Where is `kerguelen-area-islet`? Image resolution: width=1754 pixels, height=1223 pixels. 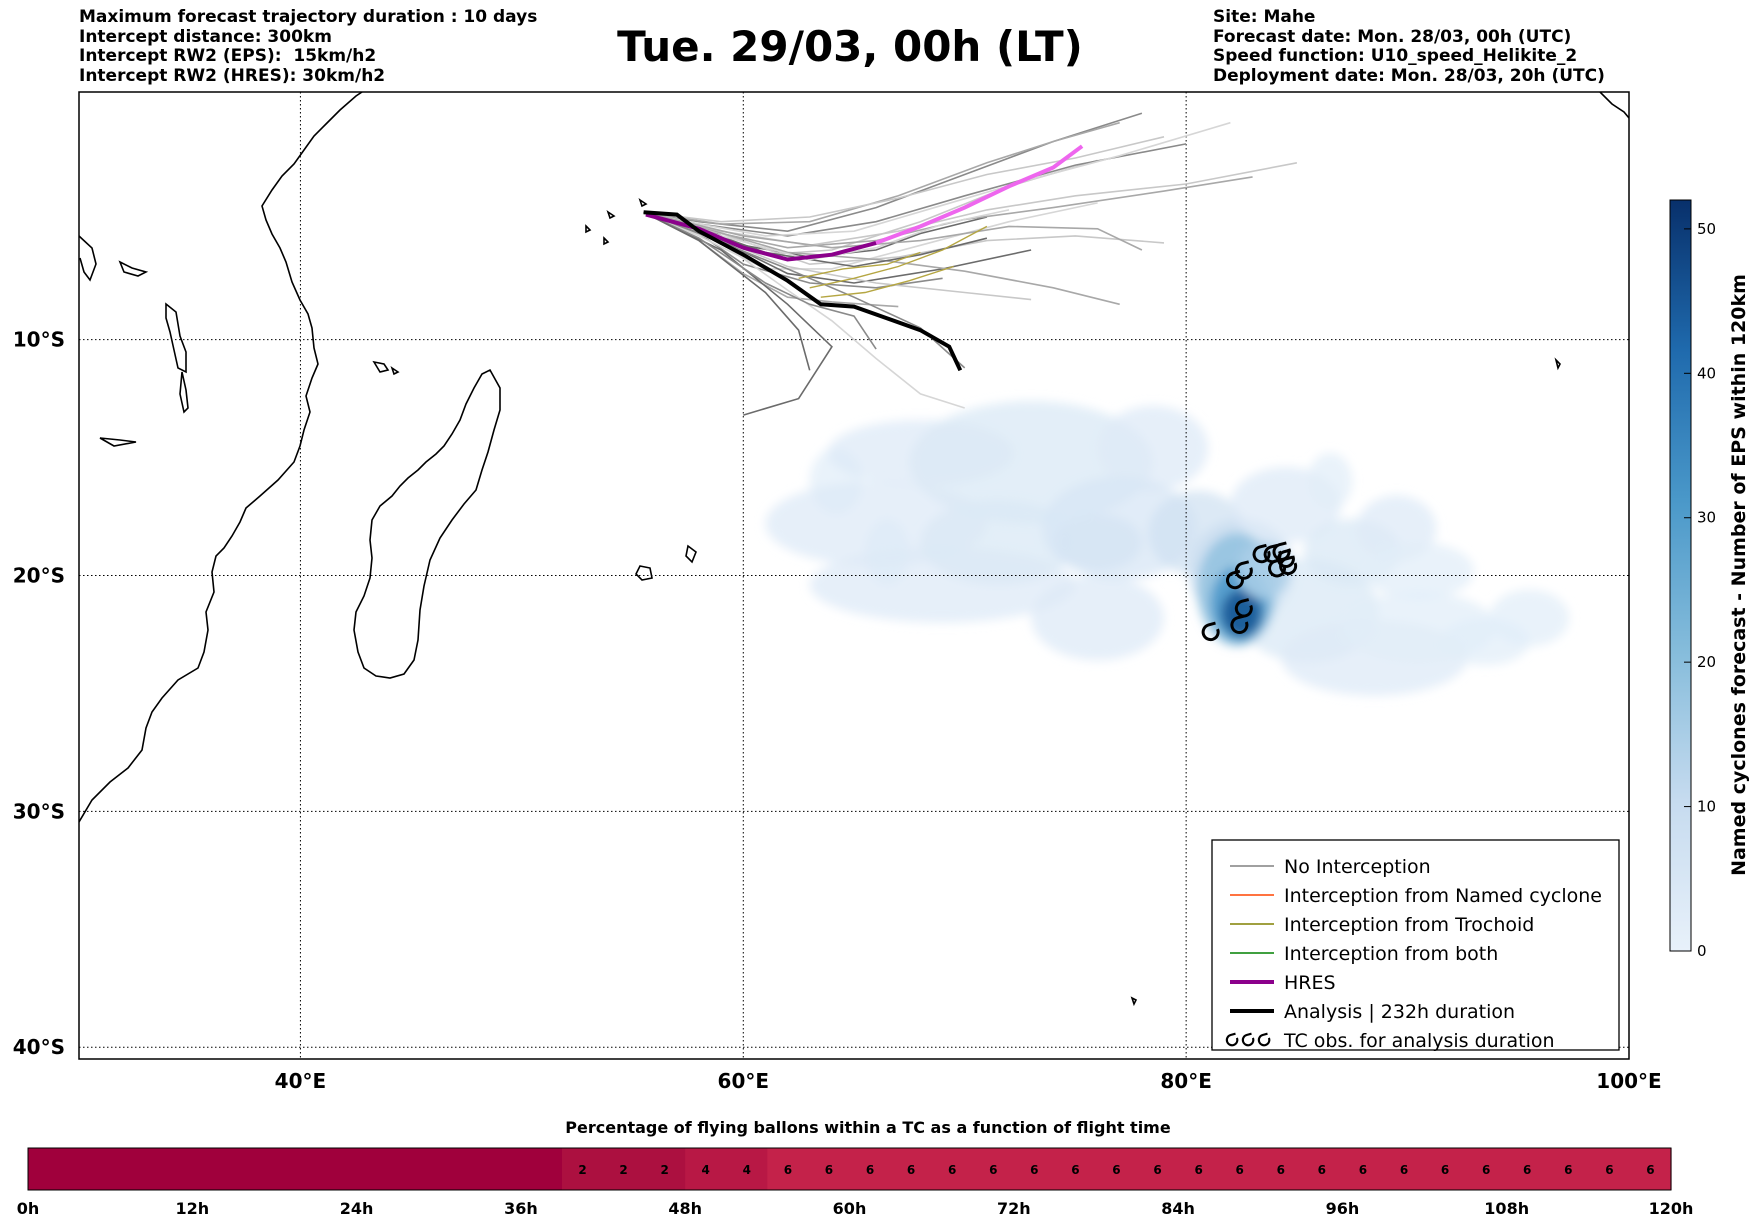 kerguelen-area-islet is located at coordinates (1134, 1001).